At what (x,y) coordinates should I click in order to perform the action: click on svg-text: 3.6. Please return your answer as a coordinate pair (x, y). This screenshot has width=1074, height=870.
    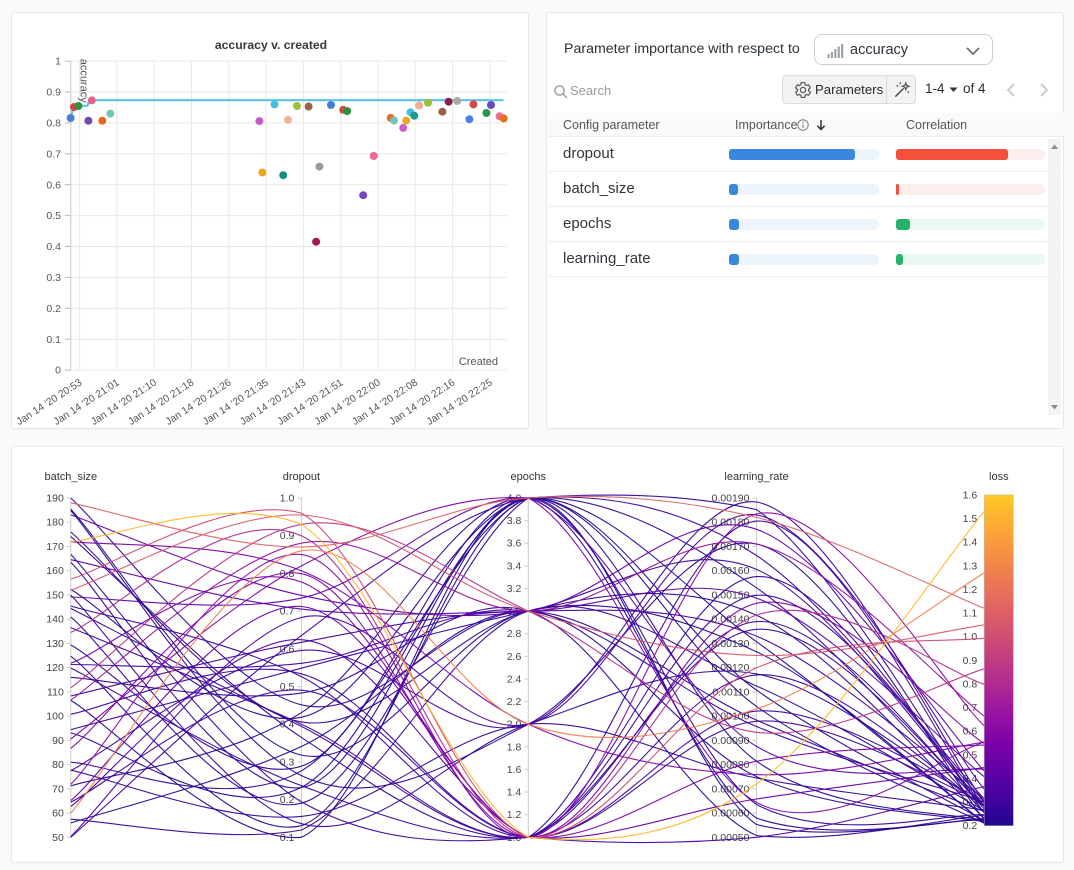
    Looking at the image, I should click on (514, 544).